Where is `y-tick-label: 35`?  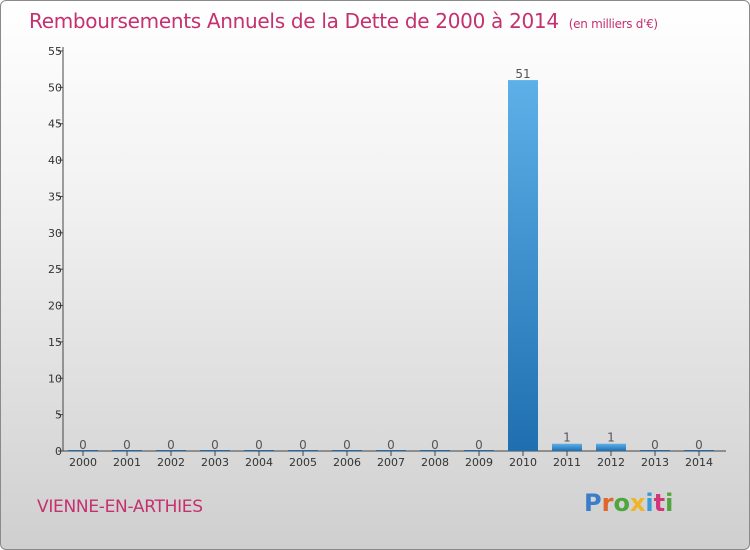 y-tick-label: 35 is located at coordinates (55, 196).